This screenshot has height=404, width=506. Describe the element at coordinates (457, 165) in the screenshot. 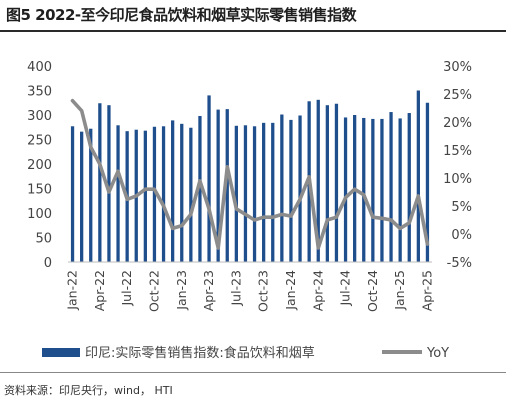

I see `right-axis: -5% 0% 5% 10% 15% 20% 25% 30%` at that location.